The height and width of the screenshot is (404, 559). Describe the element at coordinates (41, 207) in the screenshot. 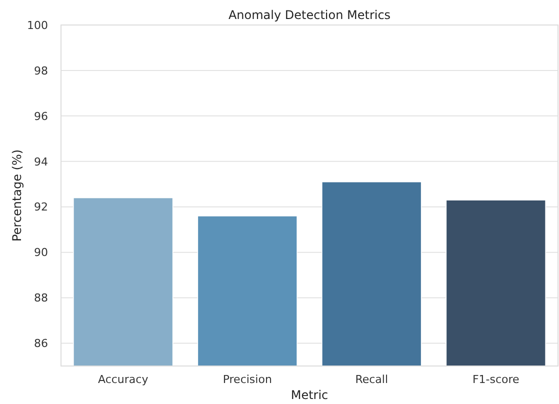

I see `y-tick-label: 92` at that location.